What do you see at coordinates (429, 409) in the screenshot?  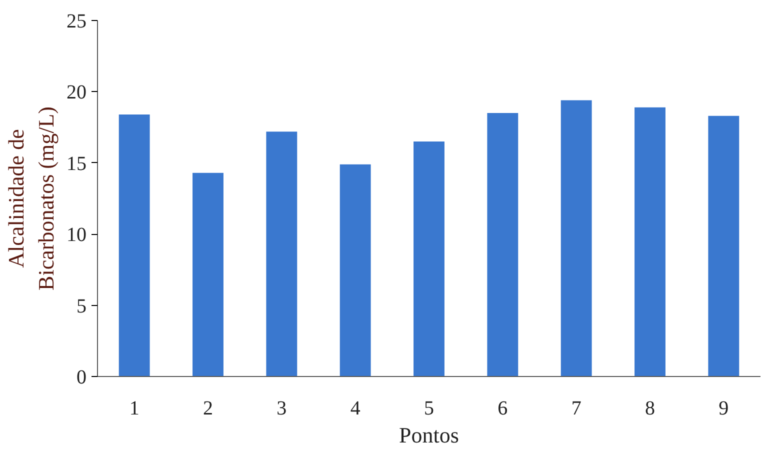 I see `x-tick-label: 5` at bounding box center [429, 409].